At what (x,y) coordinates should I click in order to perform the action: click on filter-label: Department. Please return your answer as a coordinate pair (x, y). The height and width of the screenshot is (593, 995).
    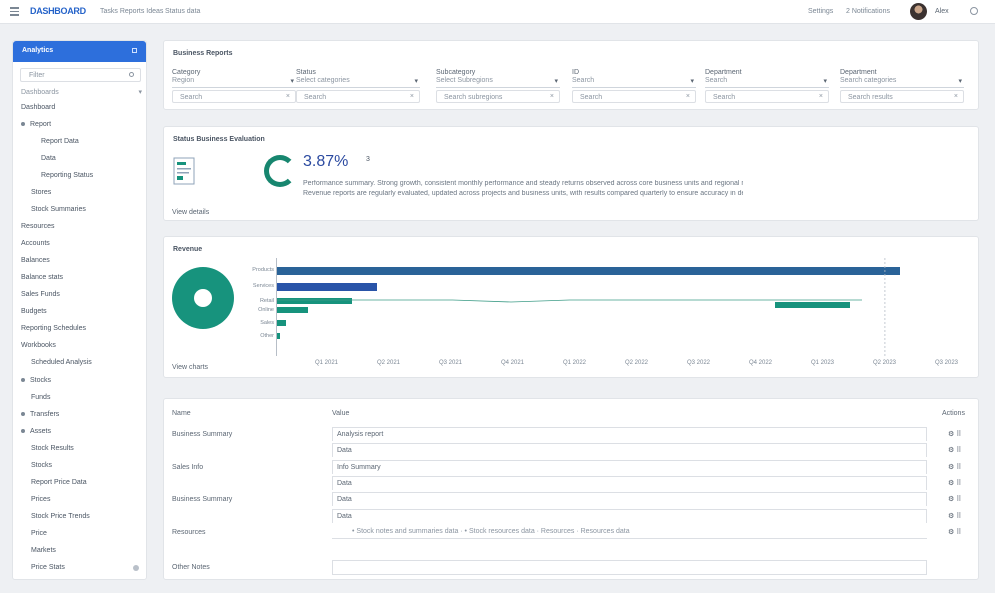
    Looking at the image, I should click on (858, 72).